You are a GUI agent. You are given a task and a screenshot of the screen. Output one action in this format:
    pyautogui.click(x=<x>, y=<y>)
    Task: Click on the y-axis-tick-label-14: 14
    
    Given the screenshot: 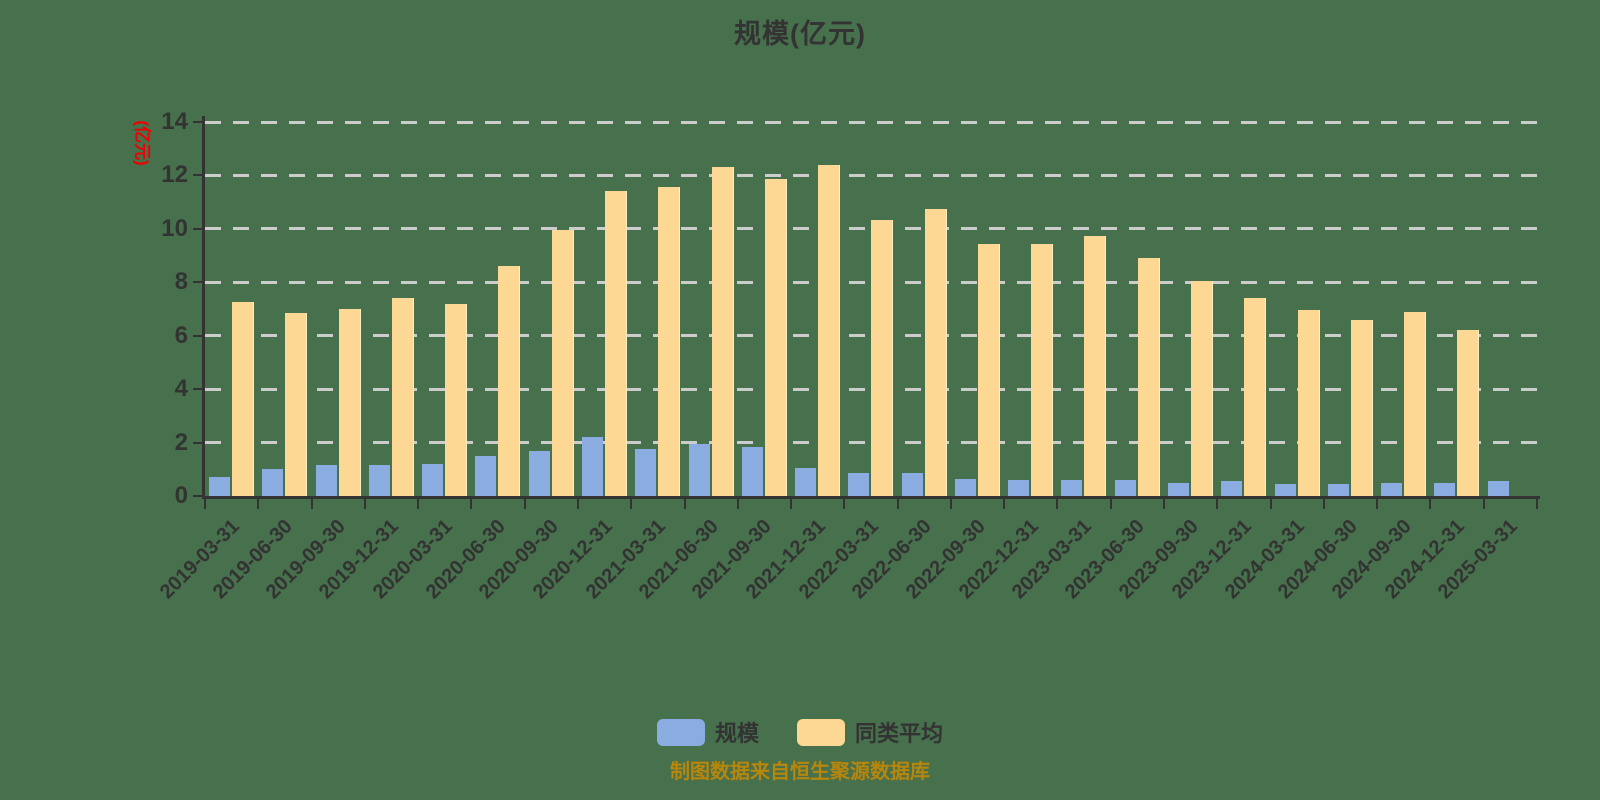 What is the action you would take?
    pyautogui.click(x=174, y=121)
    